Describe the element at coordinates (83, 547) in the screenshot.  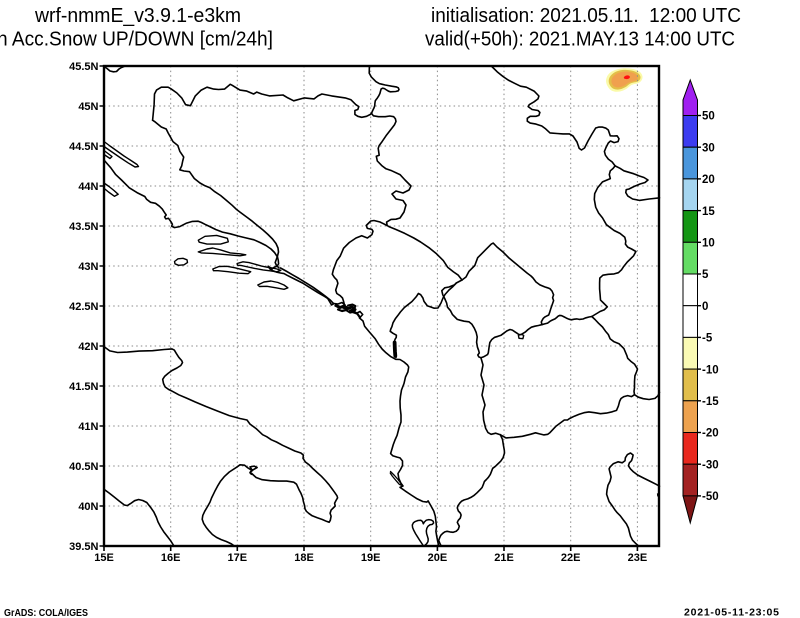
I see `svg-text: 39.5N` at that location.